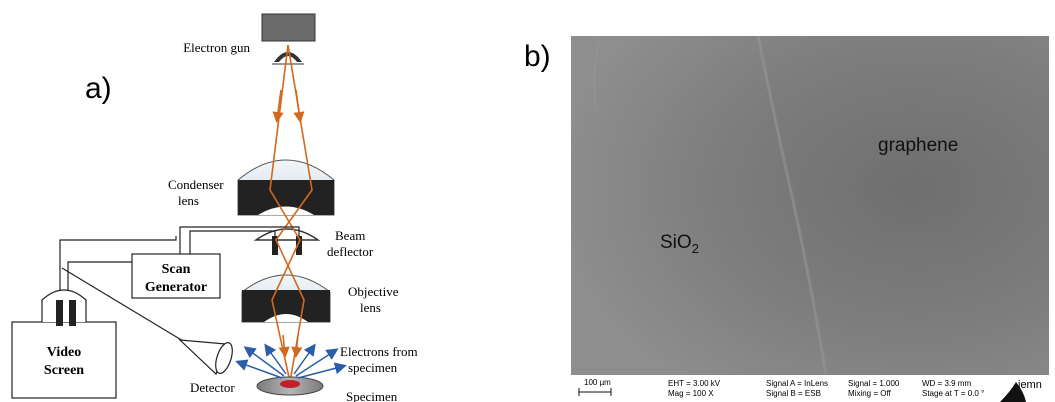 This screenshot has height=402, width=1055. I want to click on detector-label: Detector, so click(212, 387).